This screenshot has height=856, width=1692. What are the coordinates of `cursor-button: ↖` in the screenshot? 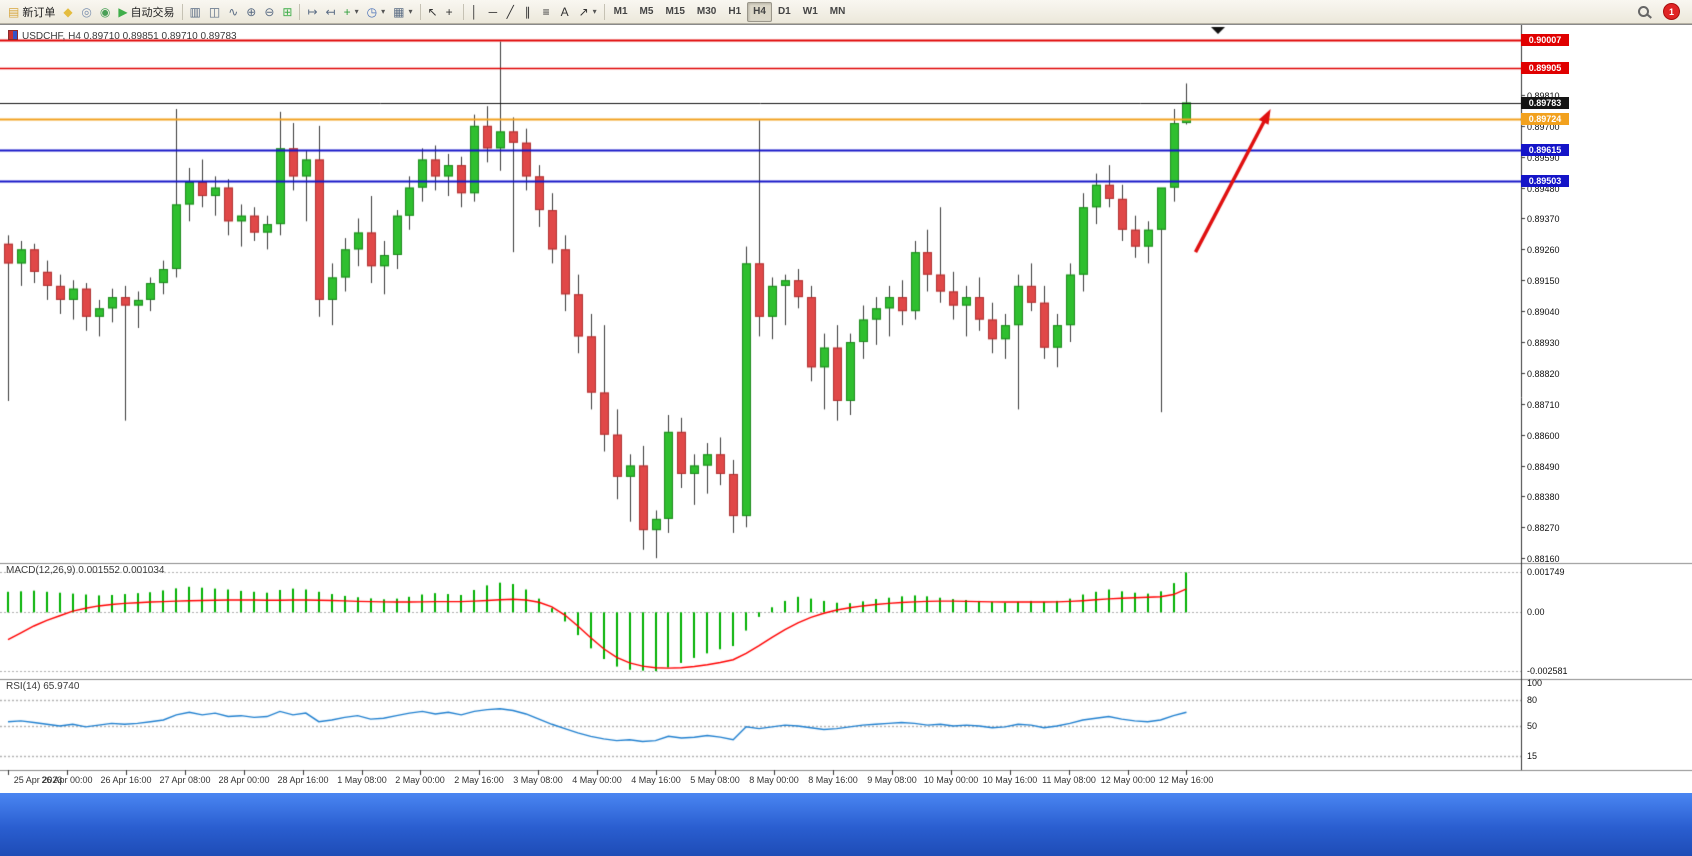 It's located at (433, 12).